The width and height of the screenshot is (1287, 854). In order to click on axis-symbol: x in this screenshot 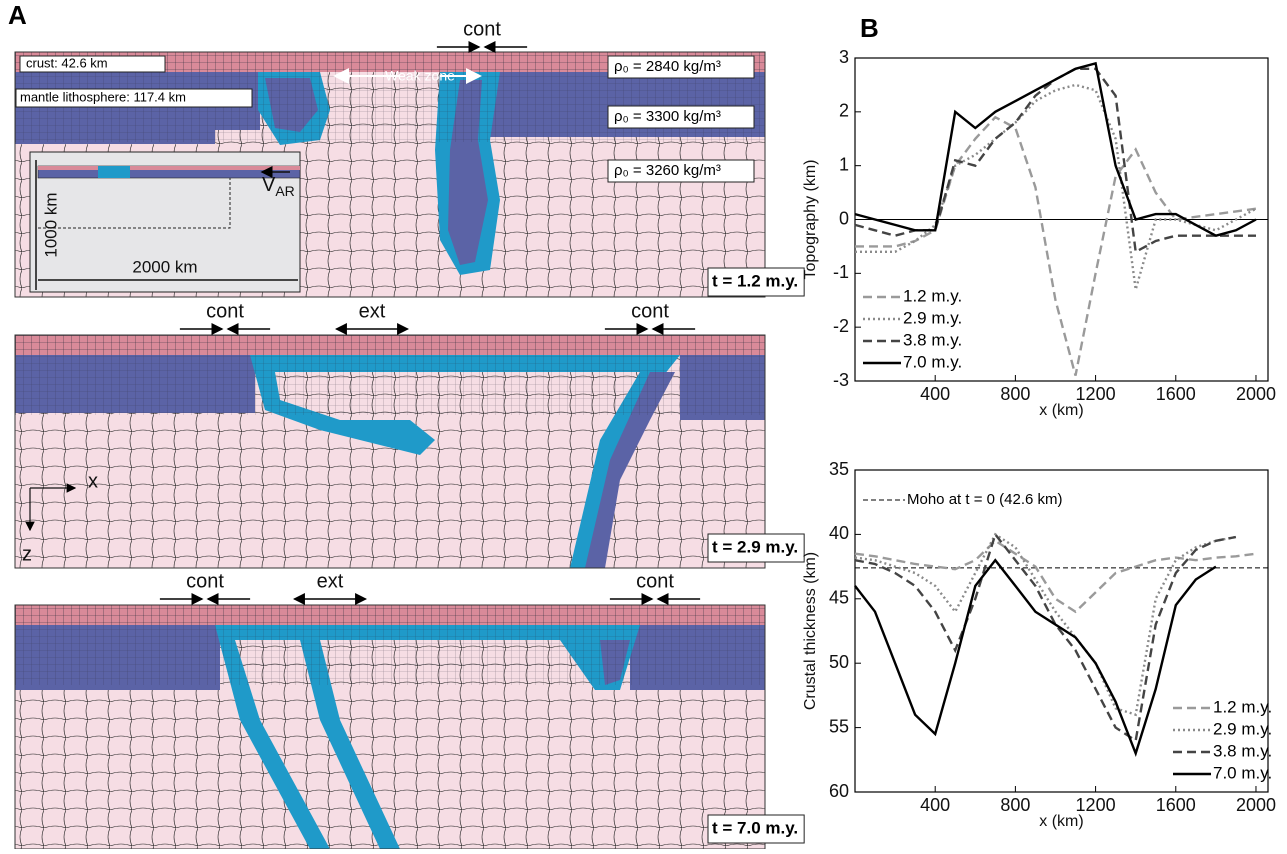, I will do `click(93, 481)`.